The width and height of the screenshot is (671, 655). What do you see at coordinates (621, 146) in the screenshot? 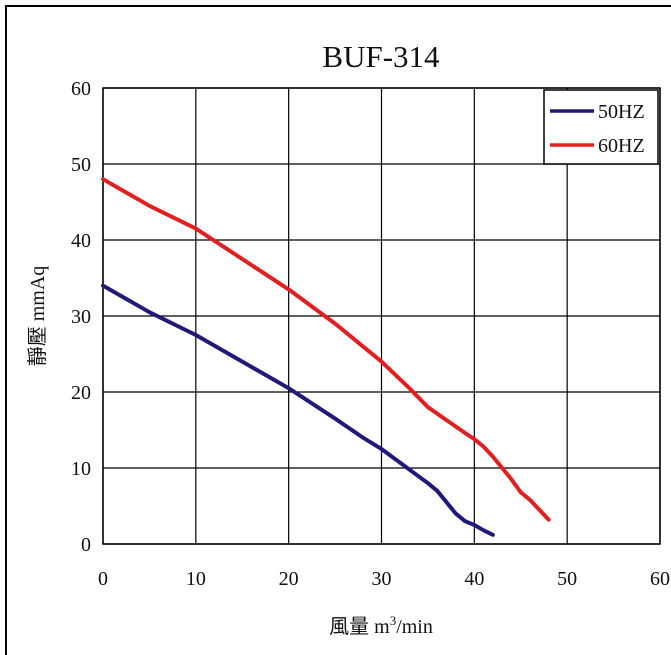
I see `legend-label-60hz: 60HZ` at bounding box center [621, 146].